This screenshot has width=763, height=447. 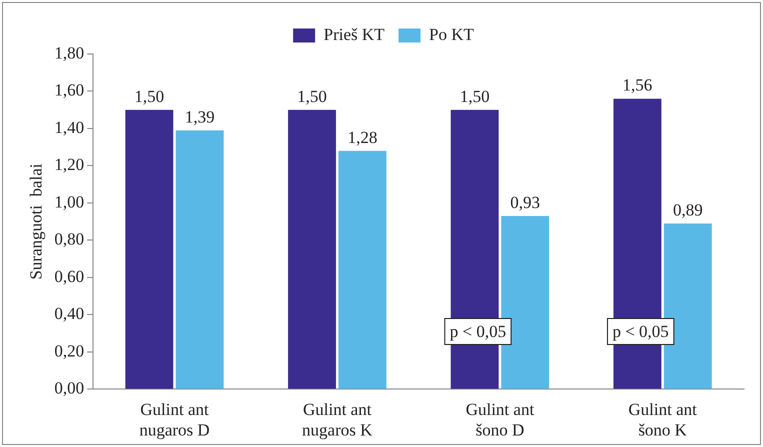 What do you see at coordinates (69, 202) in the screenshot?
I see `y-tick-label: 1,00` at bounding box center [69, 202].